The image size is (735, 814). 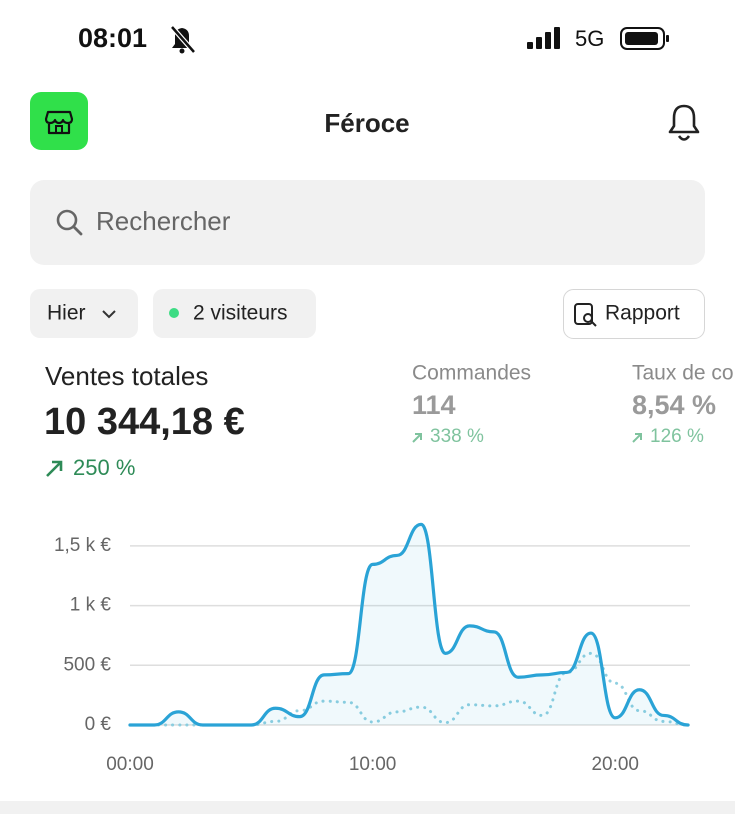 What do you see at coordinates (112, 38) in the screenshot?
I see `status-time: 08:01` at bounding box center [112, 38].